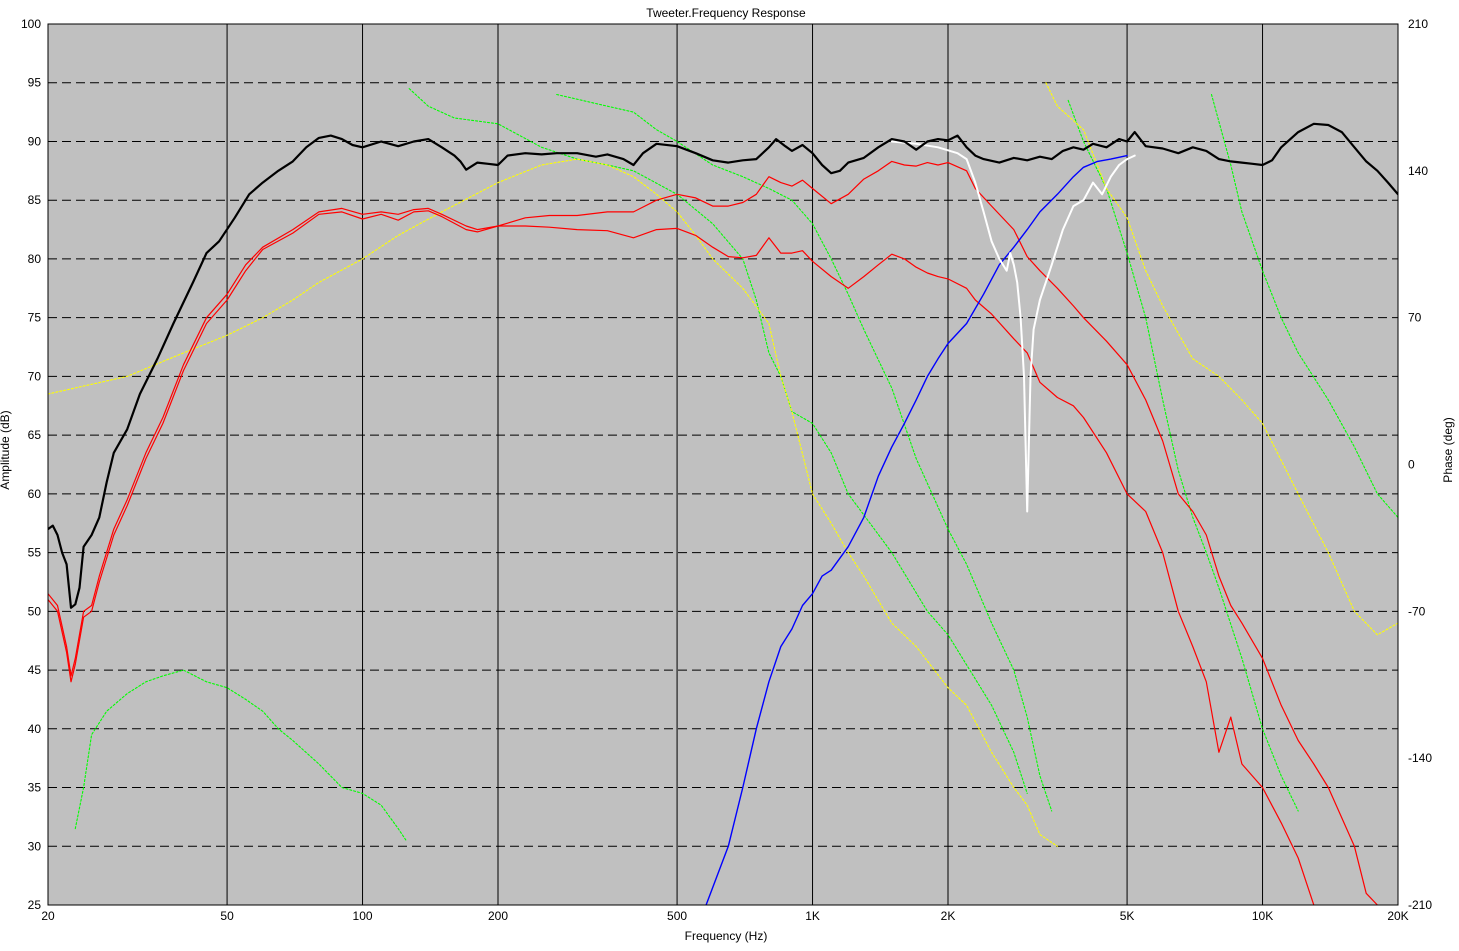 This screenshot has width=1459, height=951. What do you see at coordinates (35, 141) in the screenshot?
I see `y-tick-label: 90` at bounding box center [35, 141].